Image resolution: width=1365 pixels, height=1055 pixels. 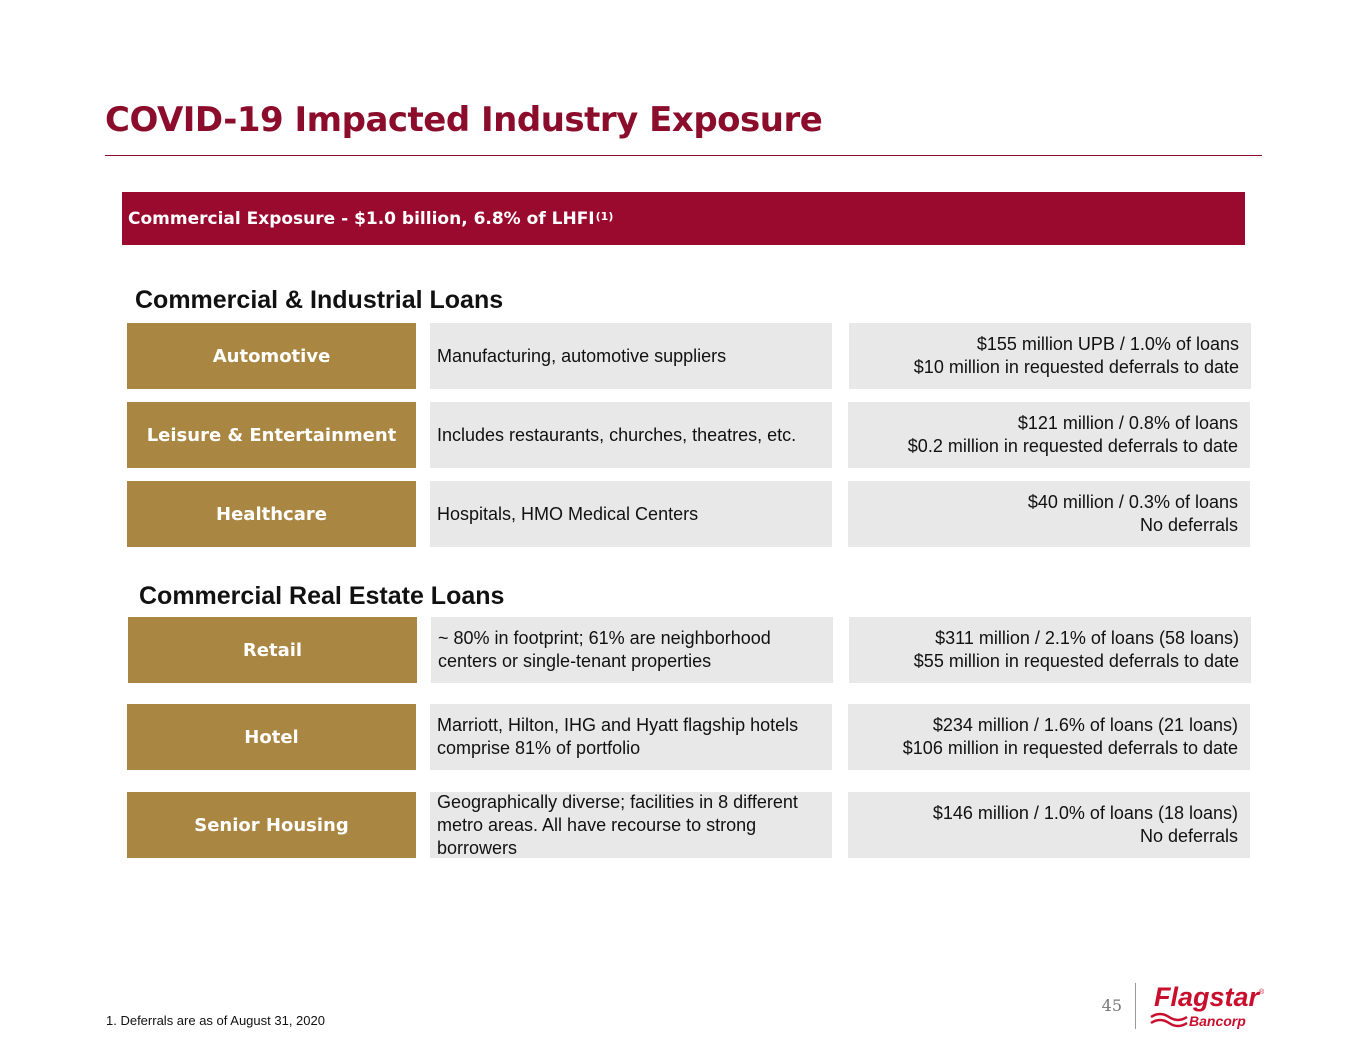 I want to click on stat-line-1: $146 million / 1.0% of loans (18 loans), so click(x=1085, y=813).